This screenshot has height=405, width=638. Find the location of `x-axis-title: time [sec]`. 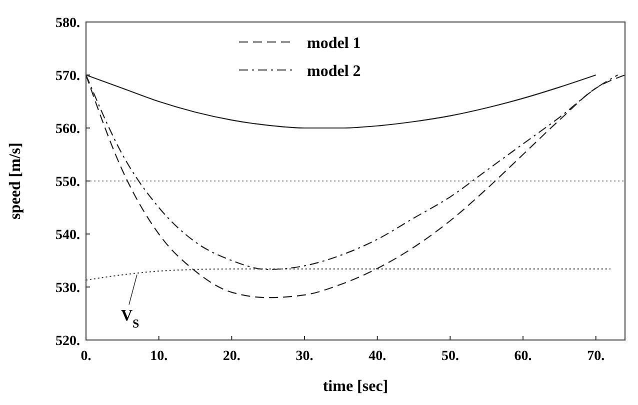

x-axis-title: time [sec] is located at coordinates (355, 386).